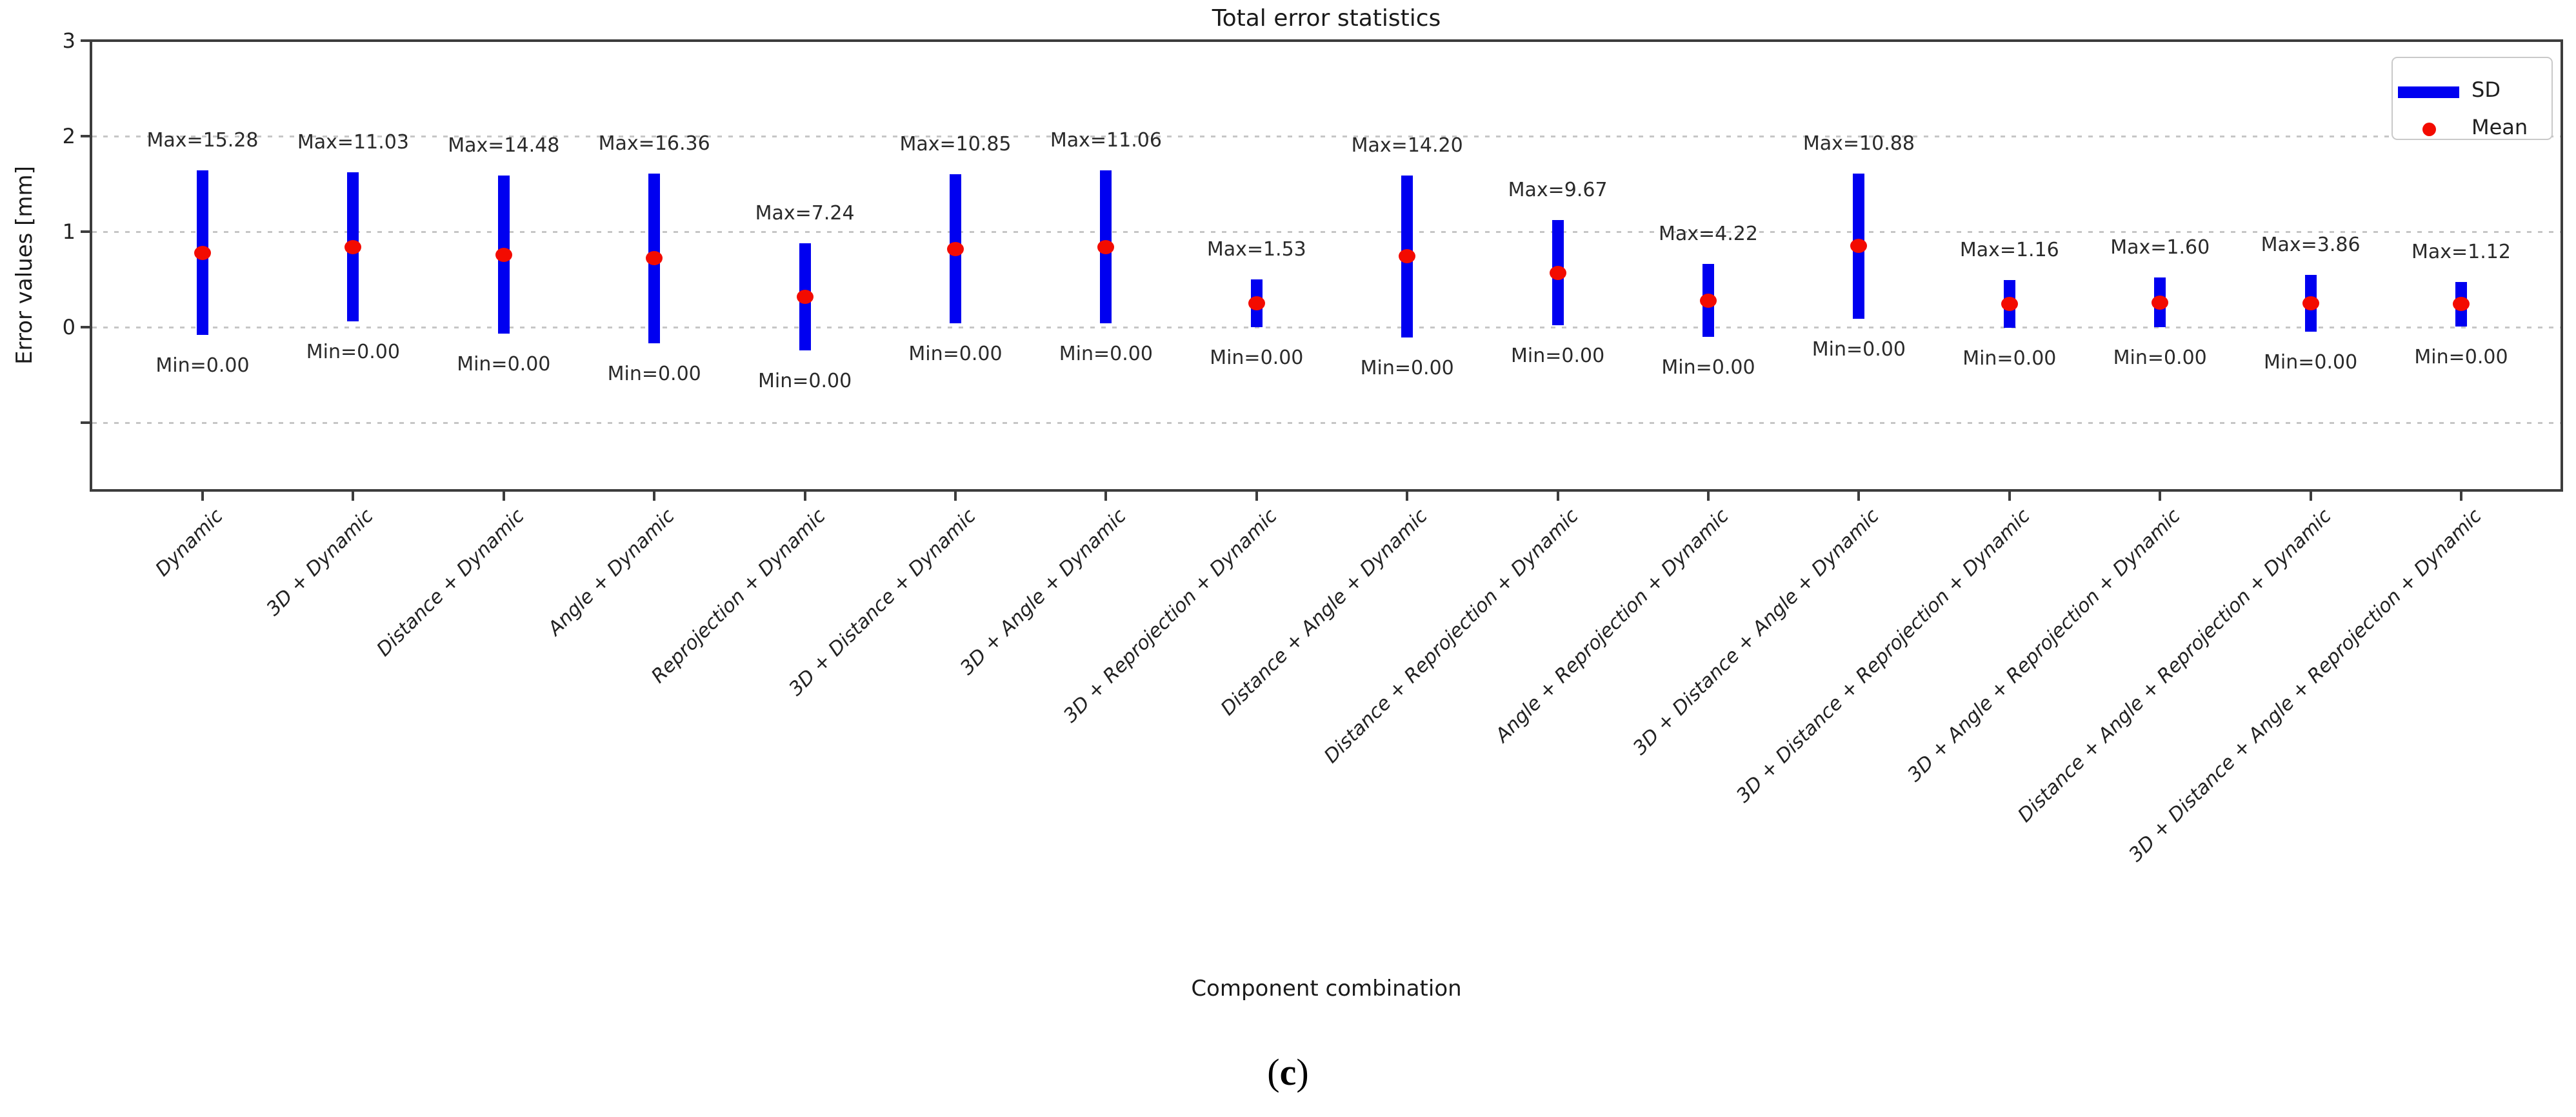 This screenshot has width=2576, height=1117. Describe the element at coordinates (738, 596) in the screenshot. I see `x-category-label: Reprojection + Dynamic` at that location.